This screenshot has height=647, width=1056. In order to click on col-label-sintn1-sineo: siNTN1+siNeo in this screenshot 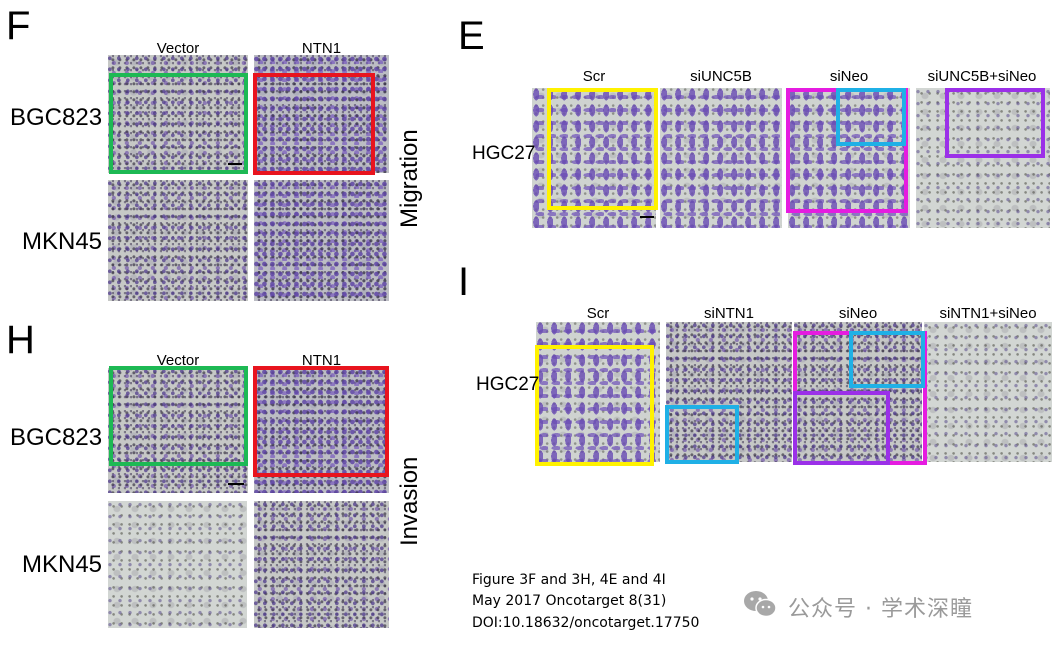, I will do `click(988, 313)`.